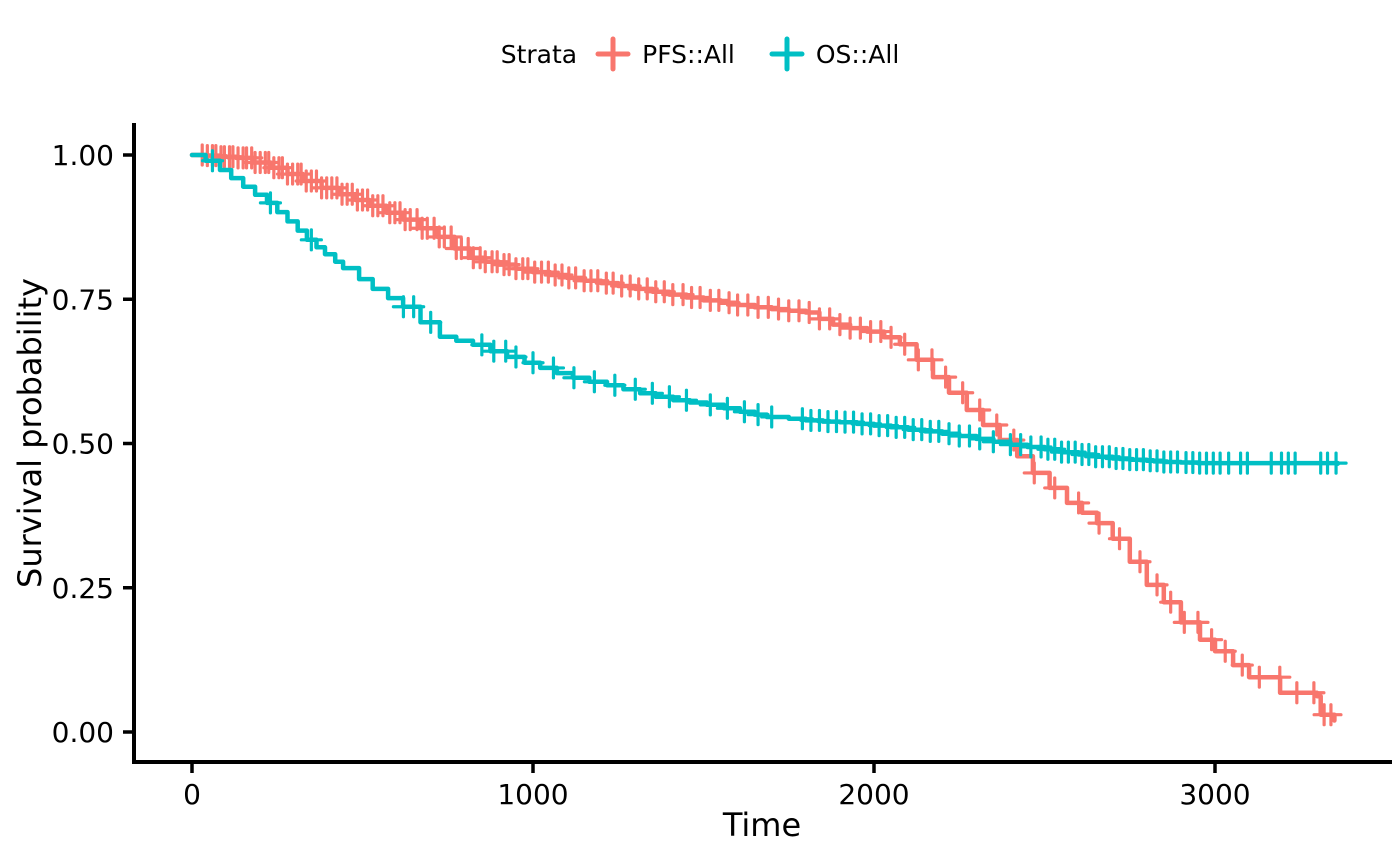 The width and height of the screenshot is (1400, 866). I want to click on legend: Strata PFS::All OS::All, so click(700, 54).